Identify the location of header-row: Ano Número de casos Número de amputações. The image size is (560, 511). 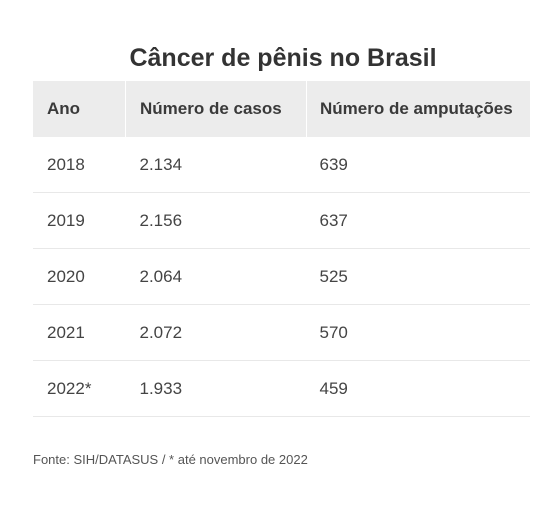
(281, 109).